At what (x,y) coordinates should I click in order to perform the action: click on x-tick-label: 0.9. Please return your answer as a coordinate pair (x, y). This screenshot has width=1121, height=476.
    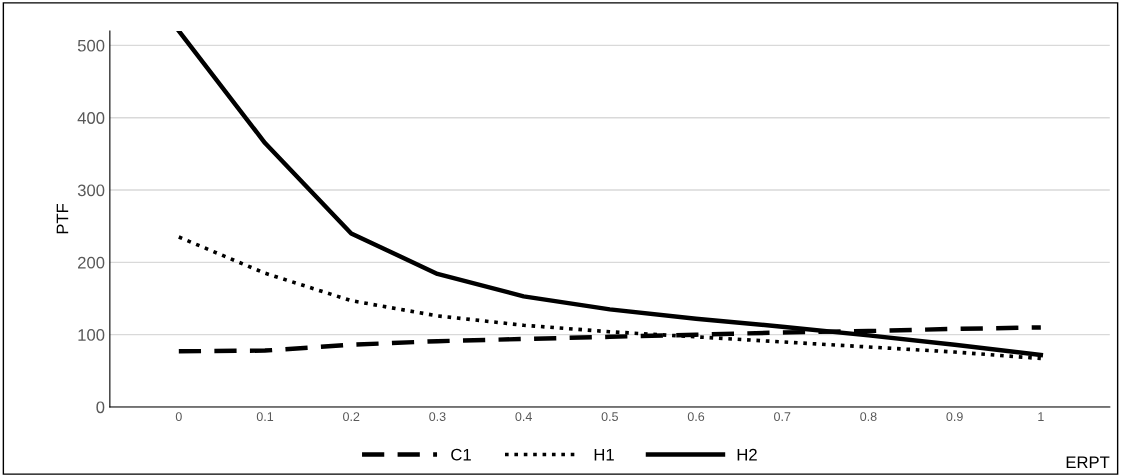
    Looking at the image, I should click on (954, 417).